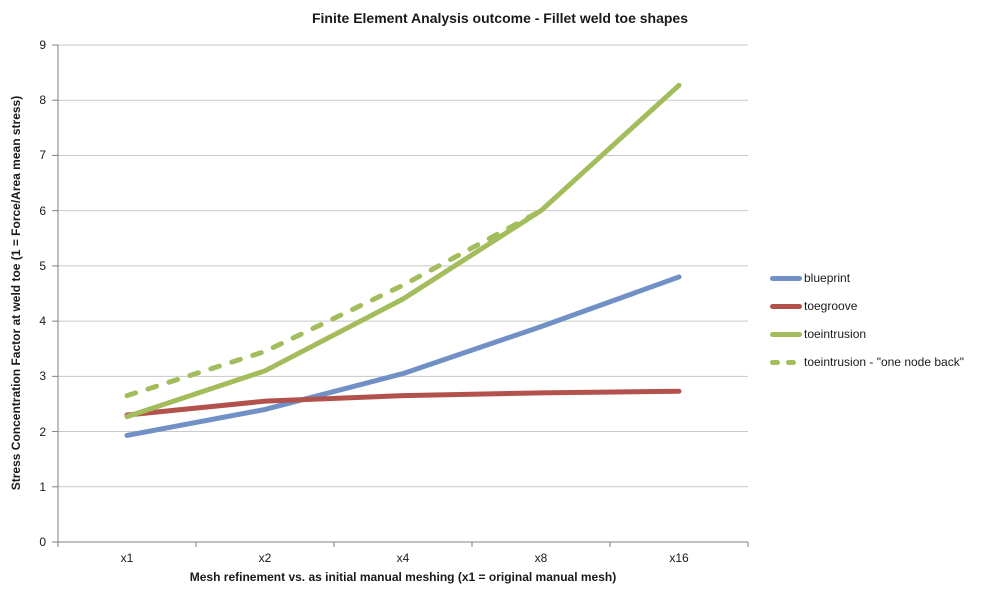 This screenshot has height=600, width=1000. What do you see at coordinates (42, 542) in the screenshot?
I see `y-tick-label: 0` at bounding box center [42, 542].